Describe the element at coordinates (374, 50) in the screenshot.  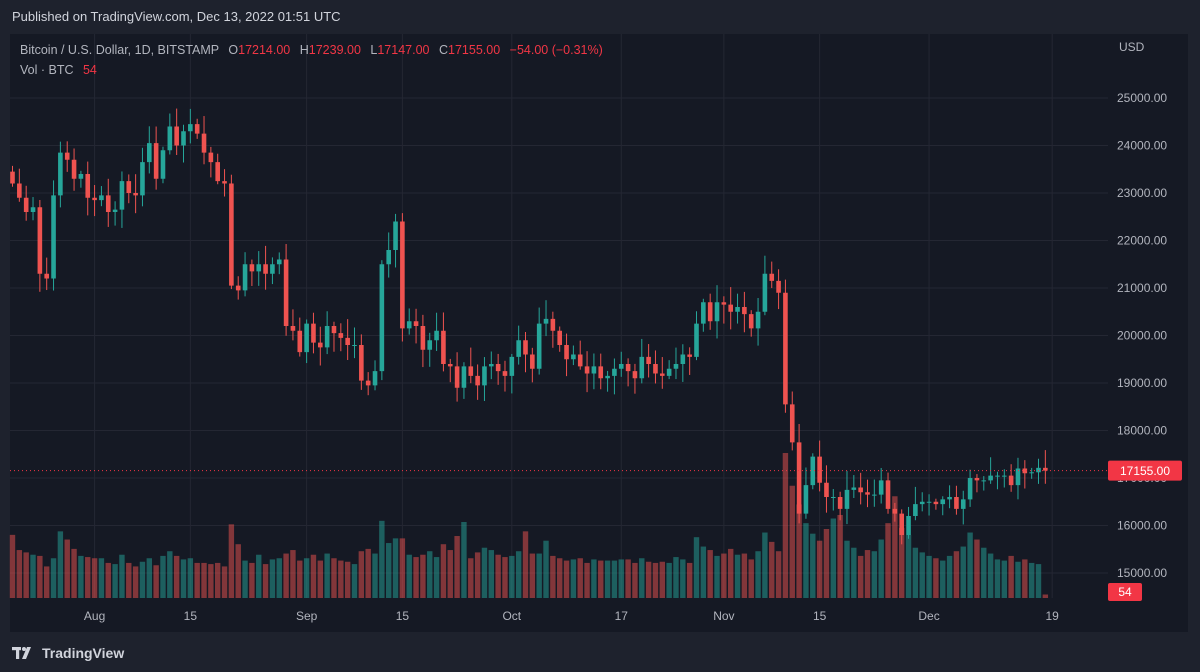
I see `low-key: L` at that location.